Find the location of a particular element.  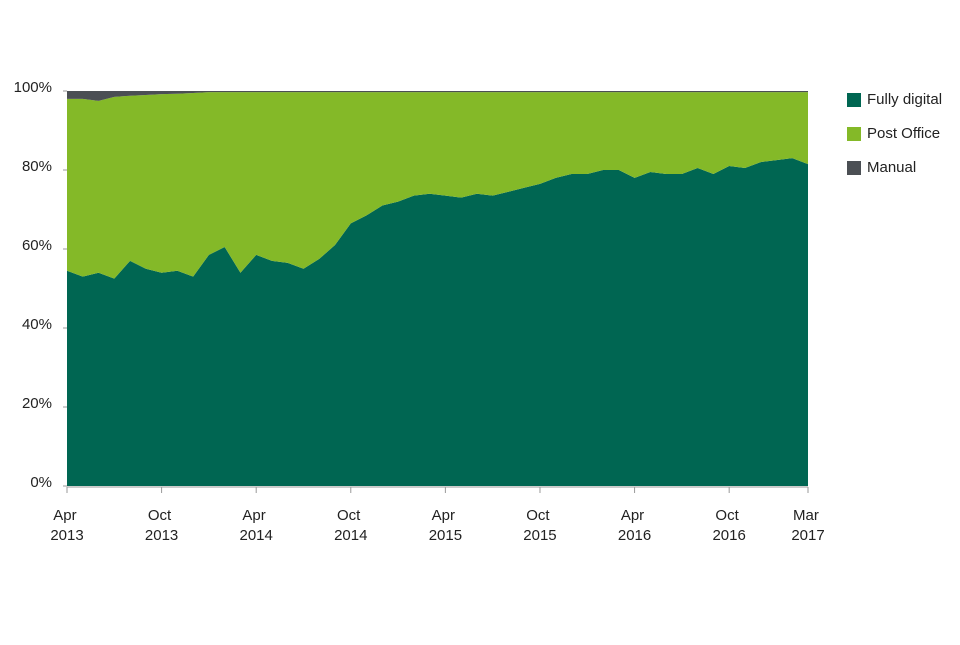

y-tick-label: 20% is located at coordinates (37, 403).